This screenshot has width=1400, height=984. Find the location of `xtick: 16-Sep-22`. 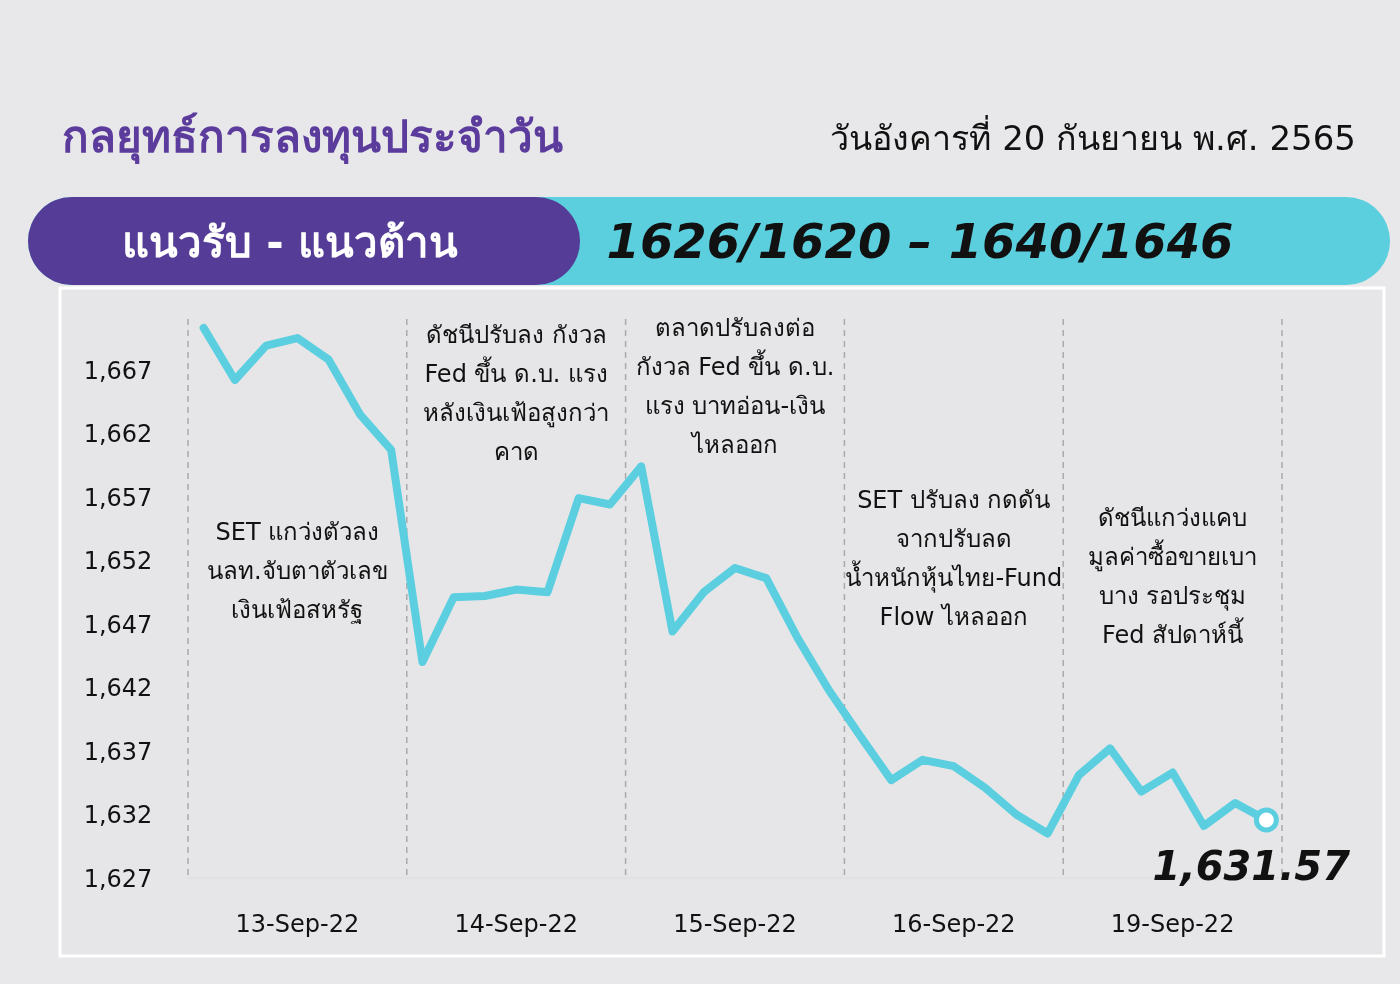

xtick: 16-Sep-22 is located at coordinates (954, 924).